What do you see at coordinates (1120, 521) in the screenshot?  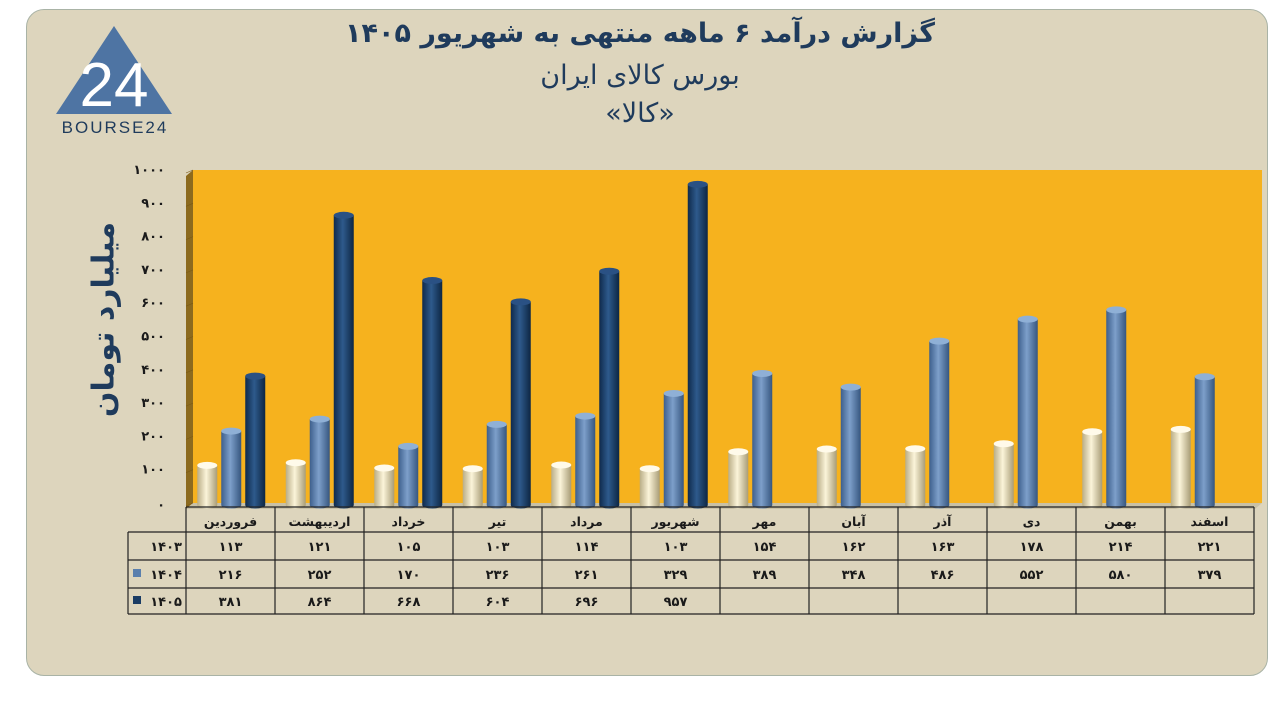 I see `x-tick-label: بهمن` at bounding box center [1120, 521].